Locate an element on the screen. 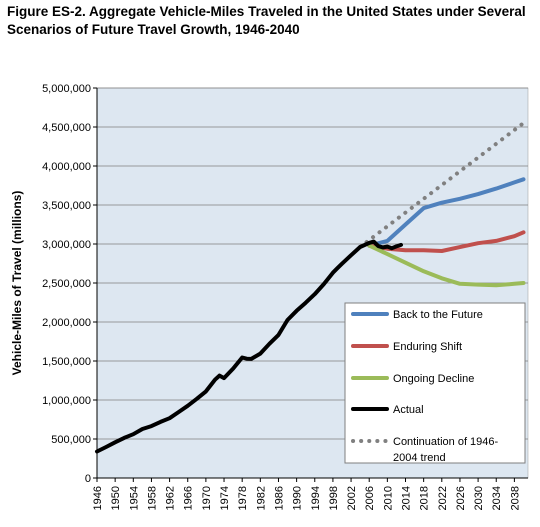 The width and height of the screenshot is (540, 527). x-tick-label: 2022 is located at coordinates (443, 498).